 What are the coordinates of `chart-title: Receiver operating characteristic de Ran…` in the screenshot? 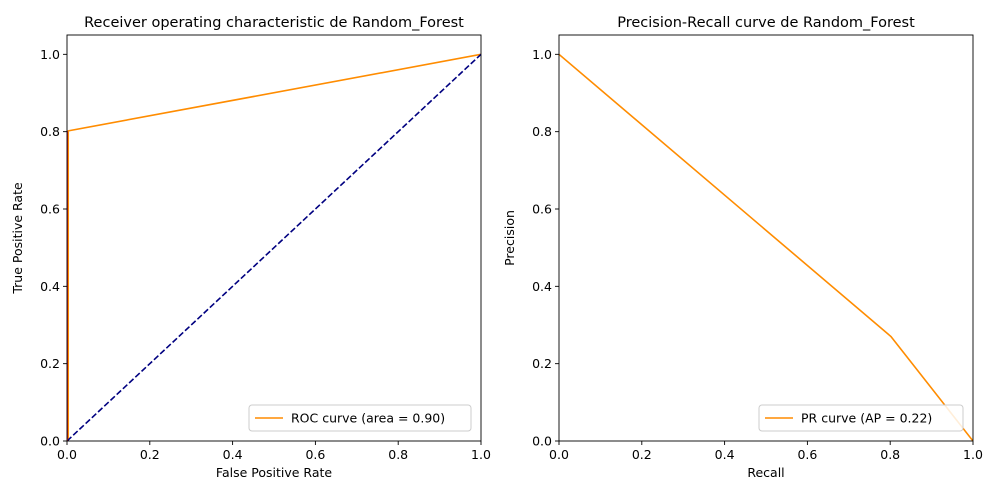 It's located at (274, 23).